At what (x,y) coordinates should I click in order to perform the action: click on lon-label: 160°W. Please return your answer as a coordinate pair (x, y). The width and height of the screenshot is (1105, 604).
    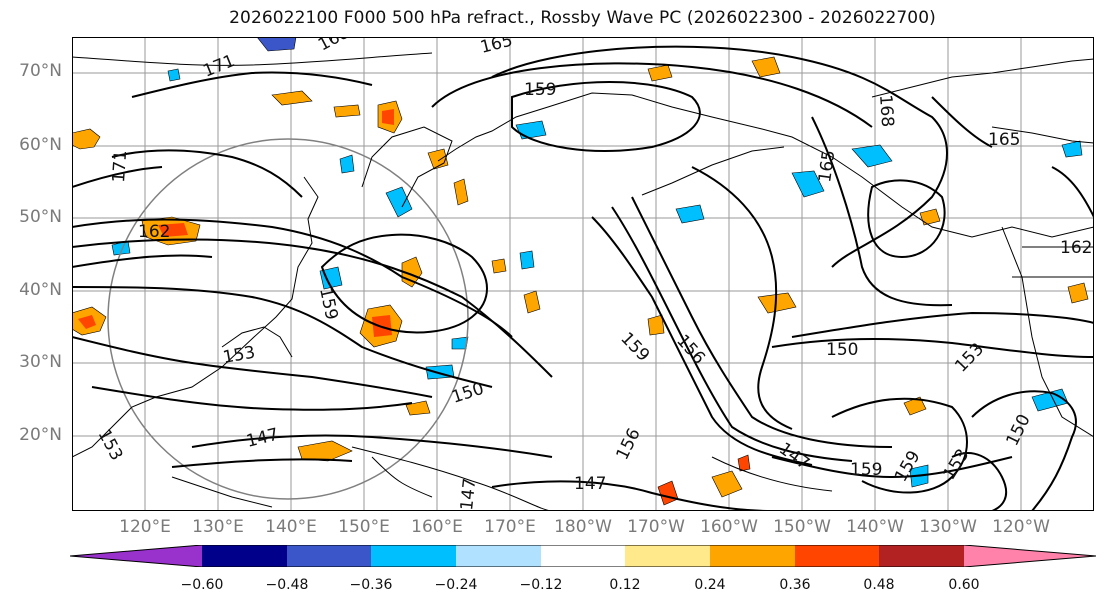
    Looking at the image, I should click on (729, 527).